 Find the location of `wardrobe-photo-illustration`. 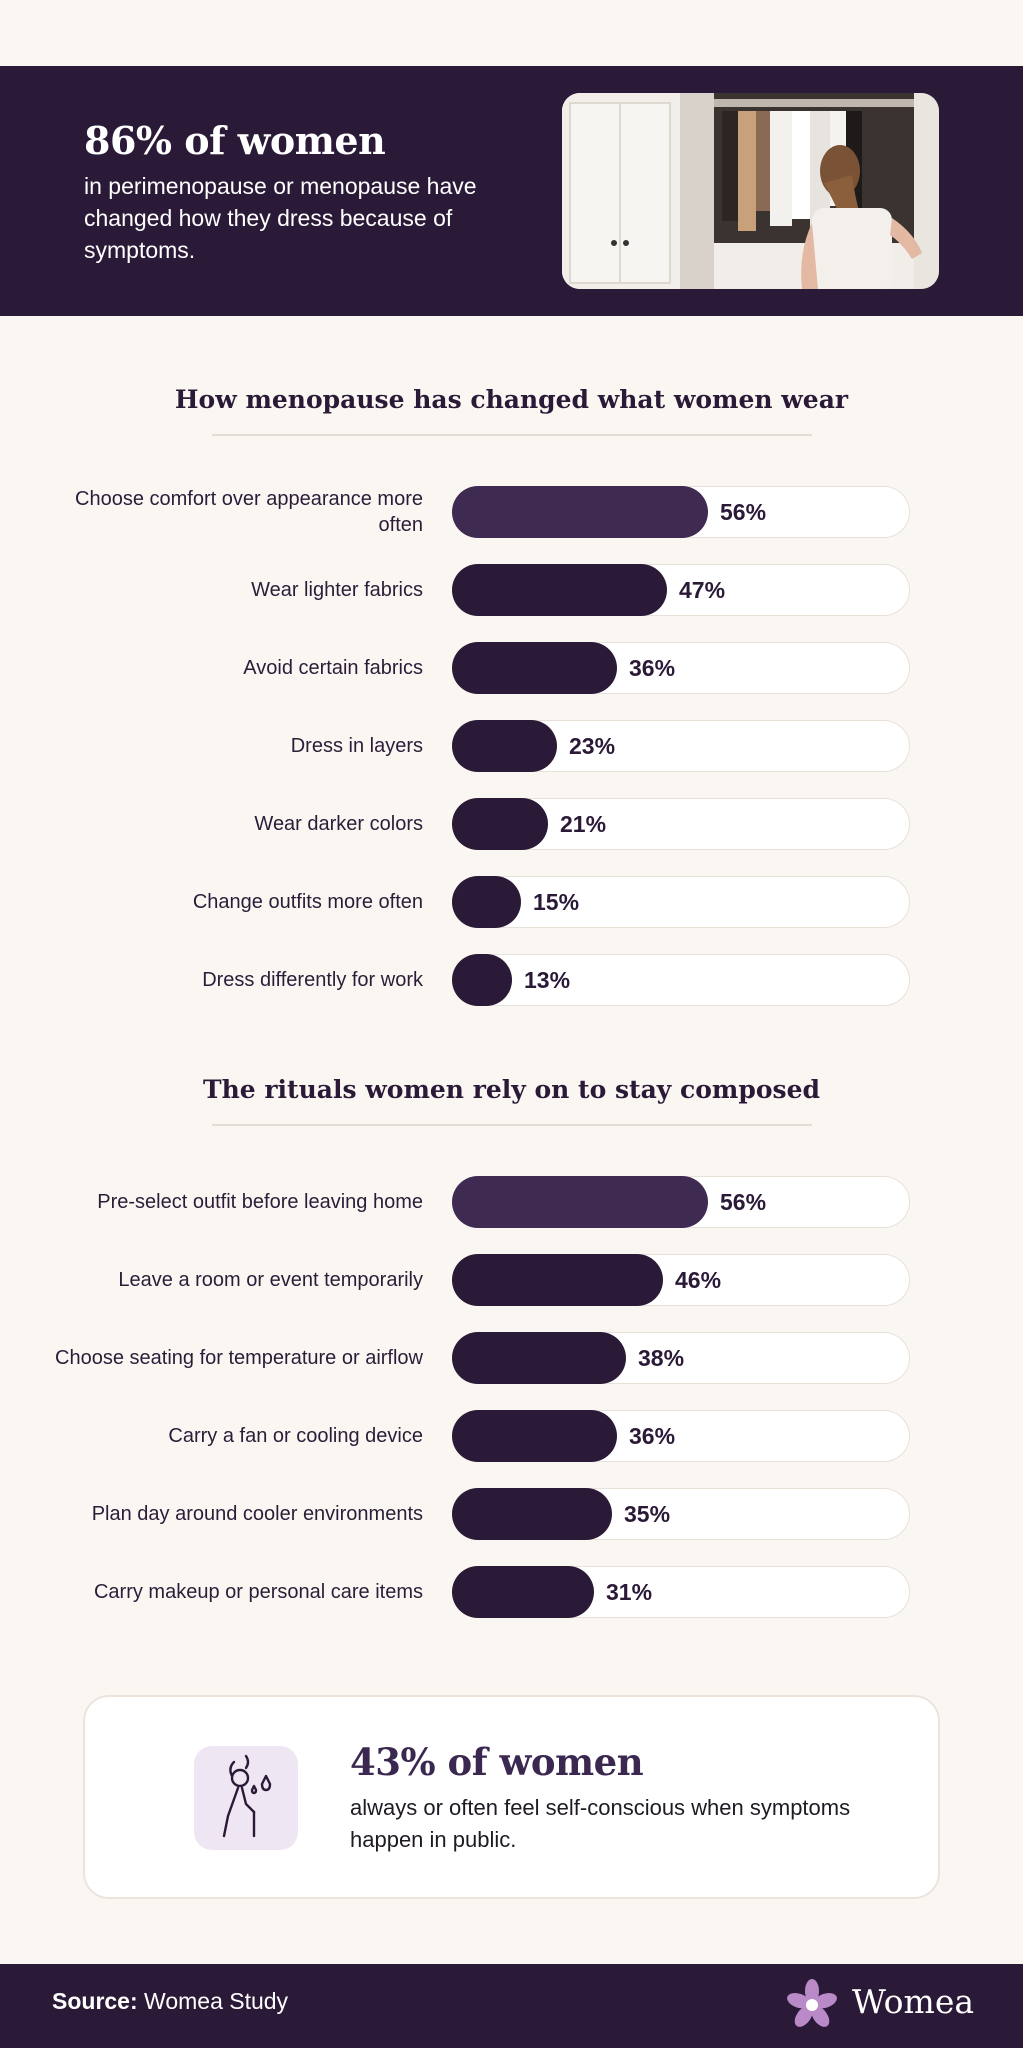

wardrobe-photo-illustration is located at coordinates (750, 191).